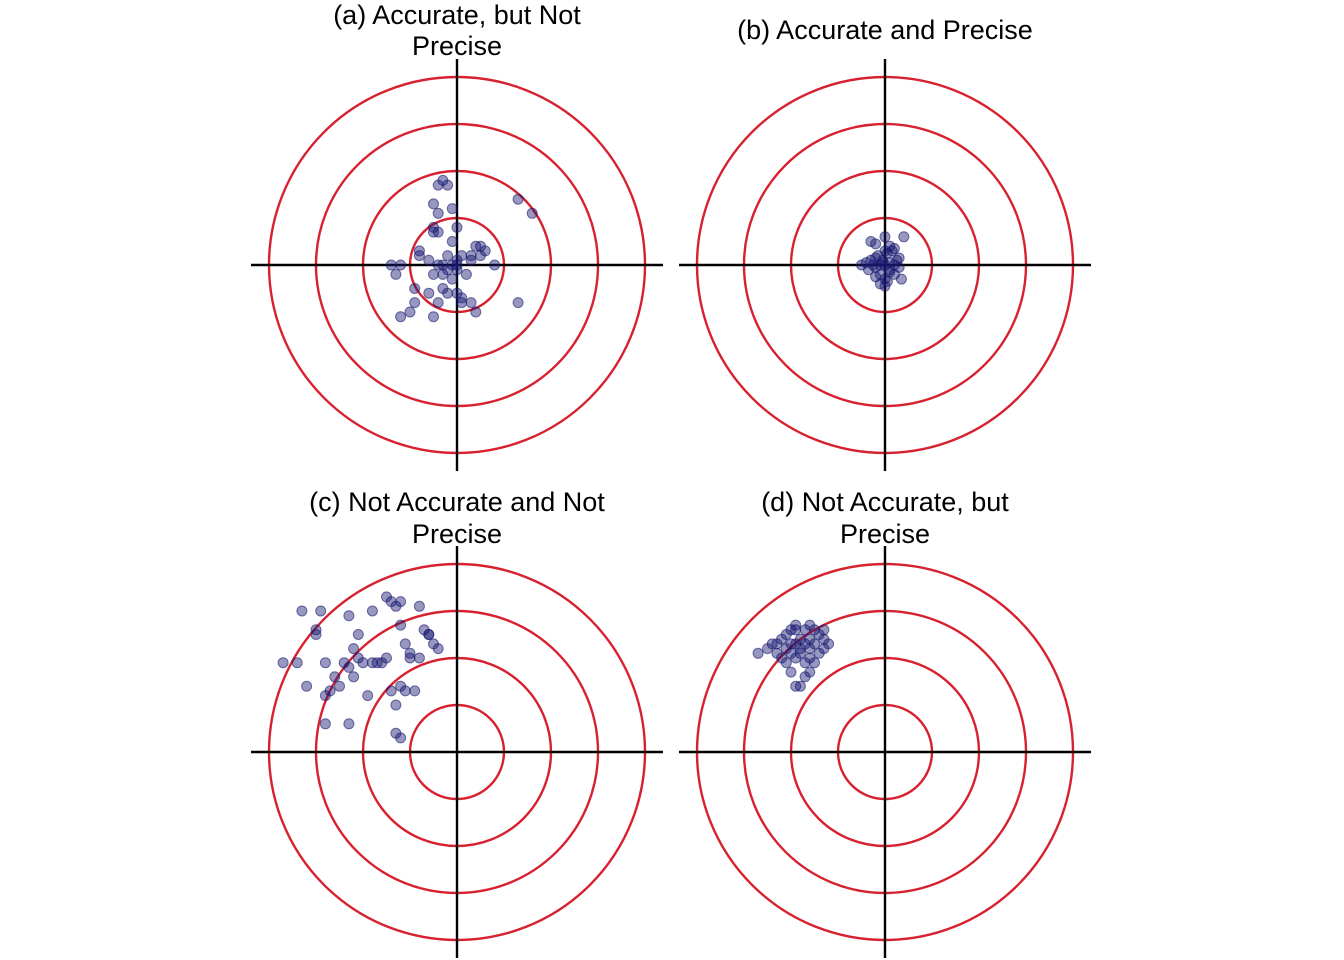 The image size is (1344, 960). I want to click on panel-b: (b) Accurate and Precise, so click(885, 243).